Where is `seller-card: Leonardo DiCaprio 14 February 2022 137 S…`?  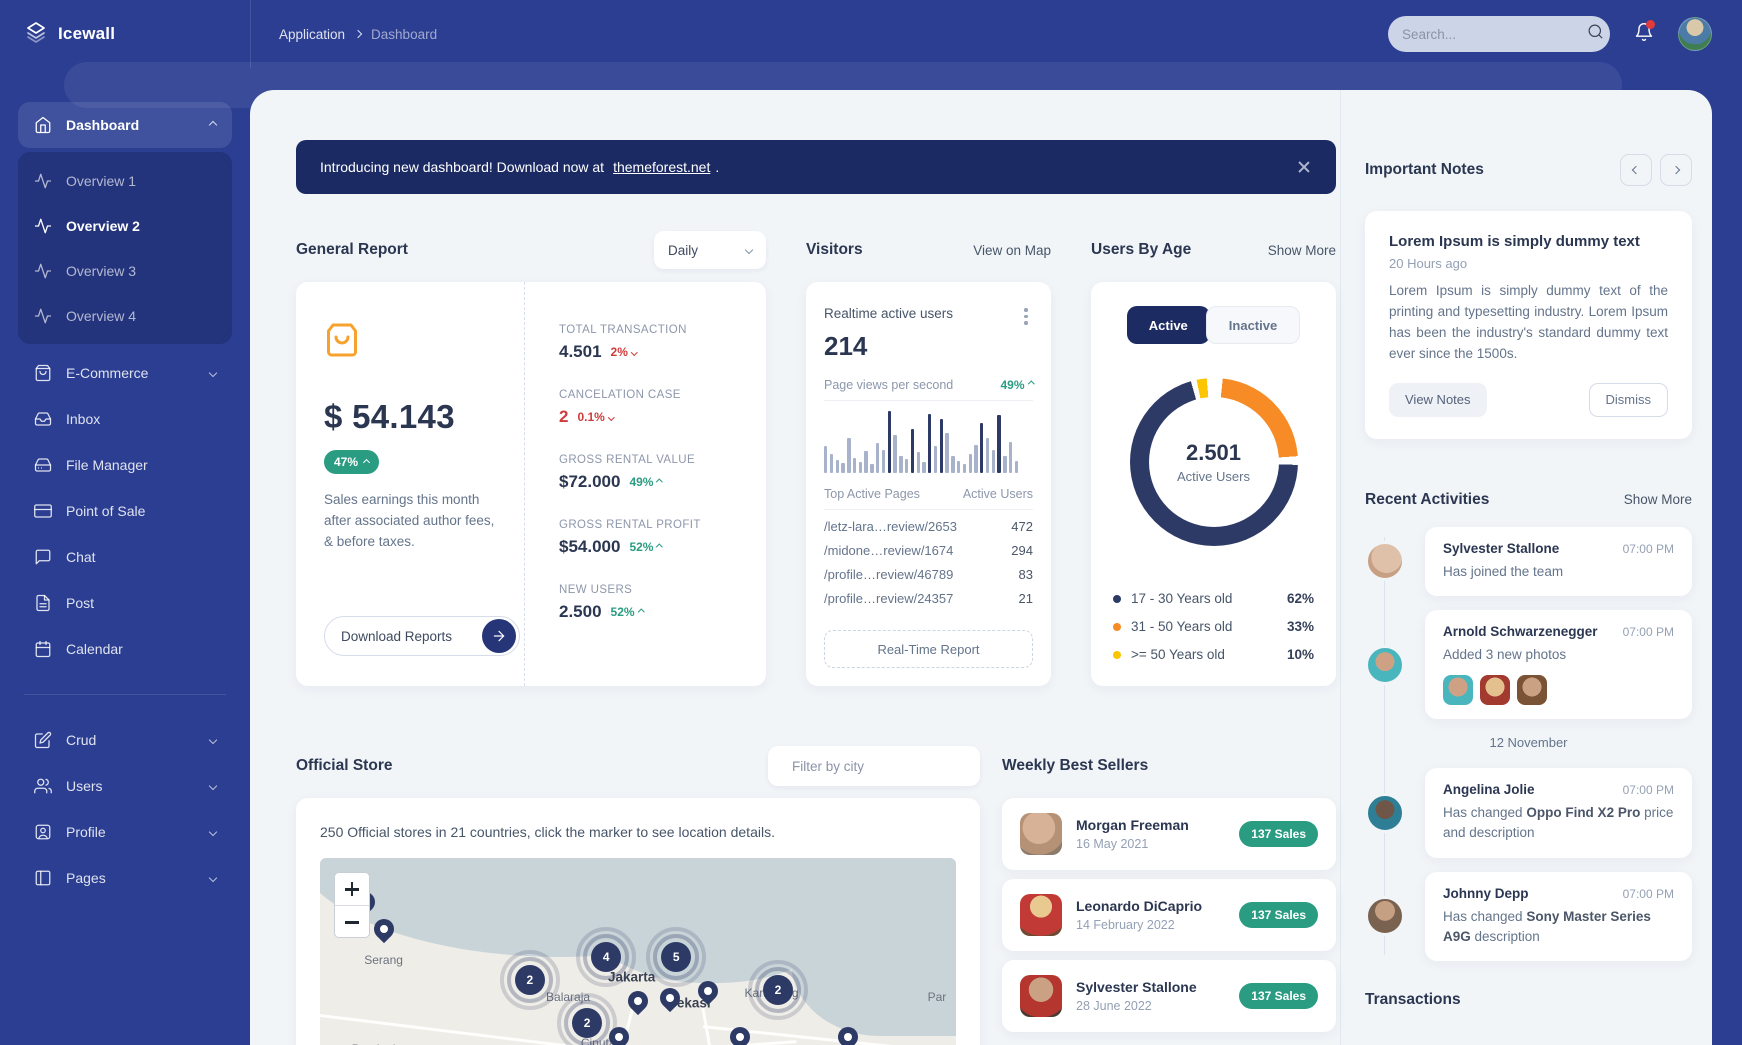 seller-card: Leonardo DiCaprio 14 February 2022 137 S… is located at coordinates (1169, 915).